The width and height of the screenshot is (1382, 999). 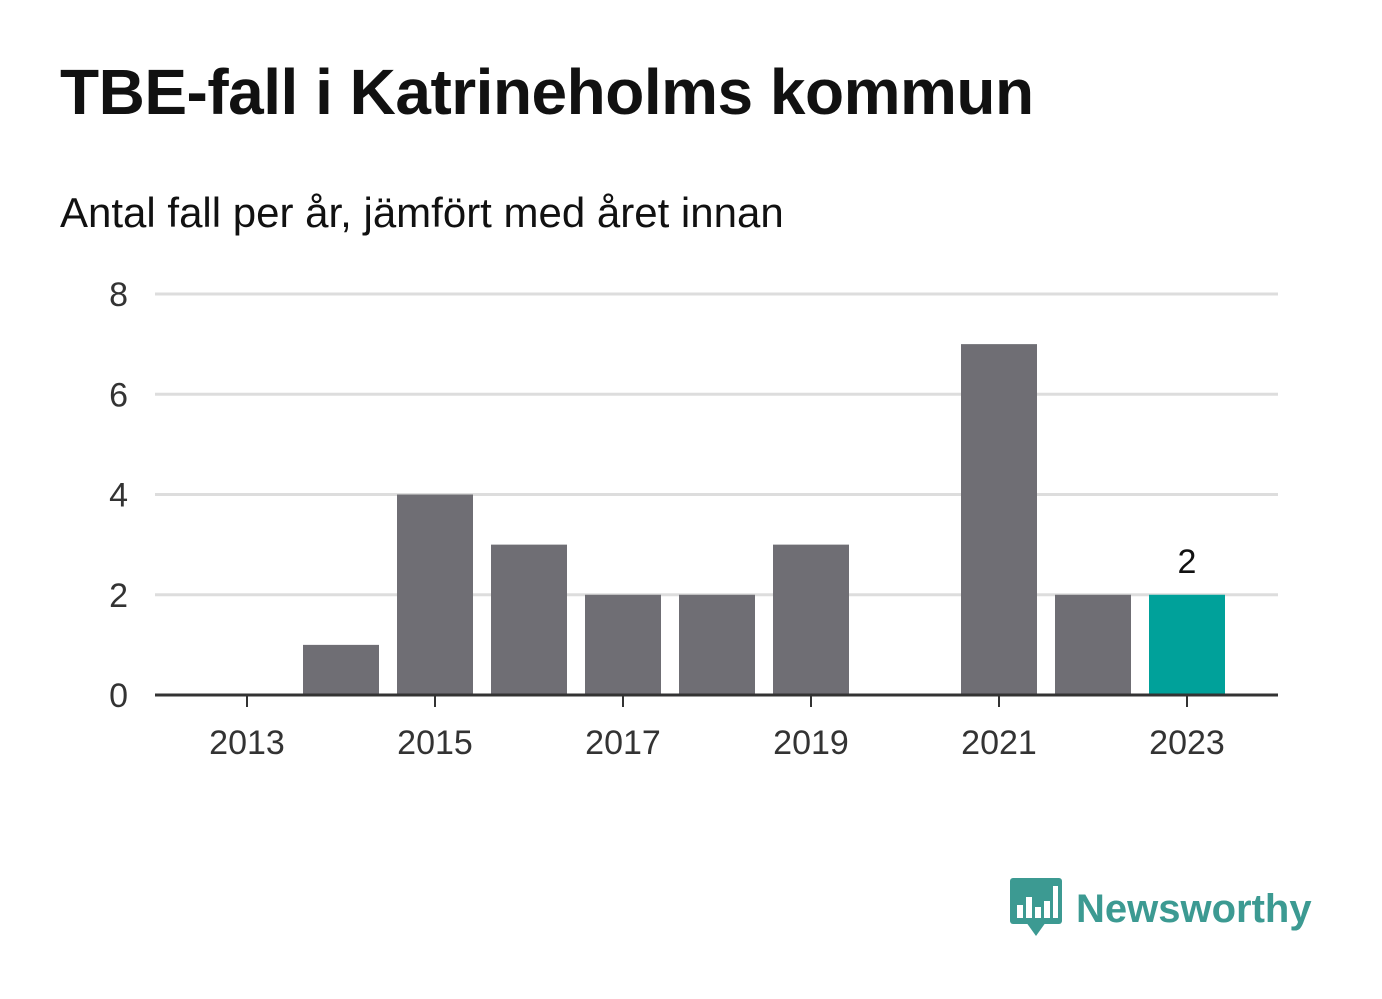 I want to click on newsworthy-logo: Newsworthy, so click(x=1161, y=909).